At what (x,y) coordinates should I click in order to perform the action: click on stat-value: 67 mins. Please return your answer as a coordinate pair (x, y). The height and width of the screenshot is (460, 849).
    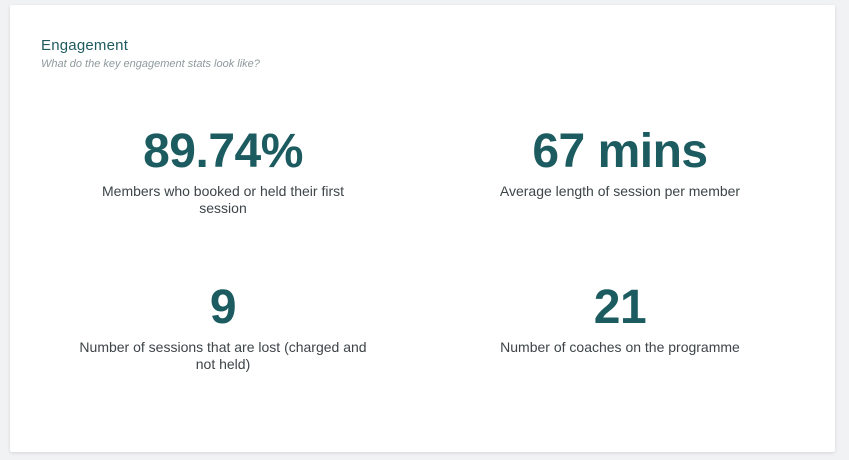
    Looking at the image, I should click on (620, 151).